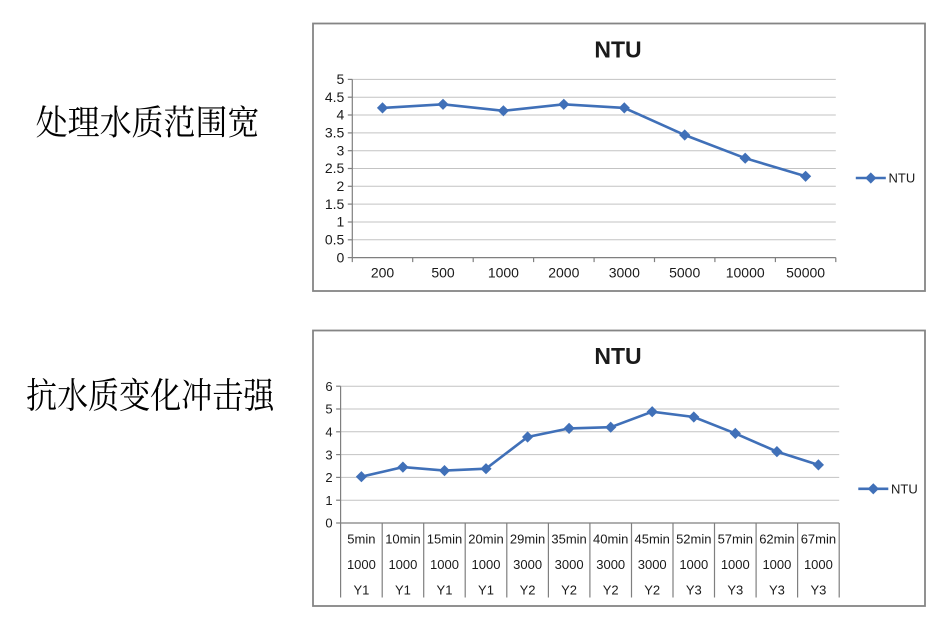  Describe the element at coordinates (563, 273) in the screenshot. I see `svg-text: 2000` at that location.